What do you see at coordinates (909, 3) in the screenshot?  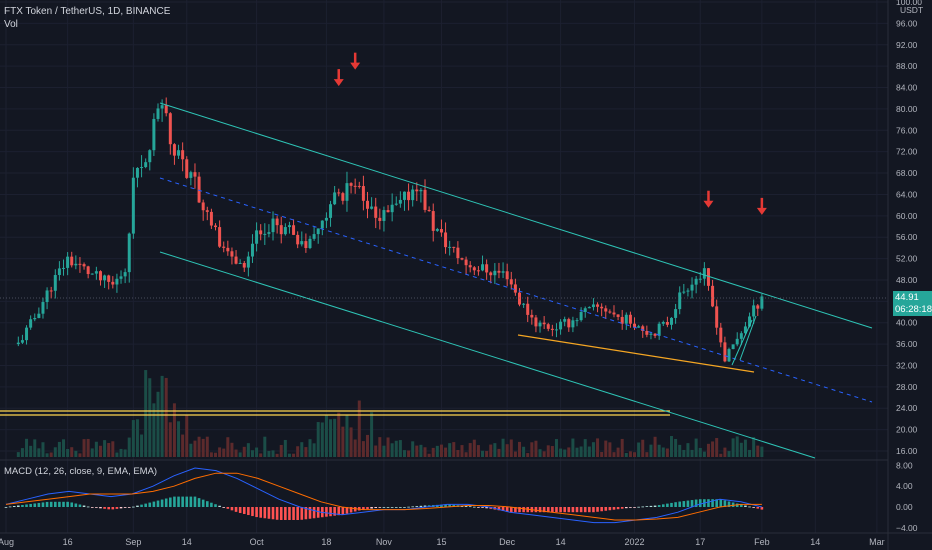 I see `price-tick-label: 100.00` at bounding box center [909, 3].